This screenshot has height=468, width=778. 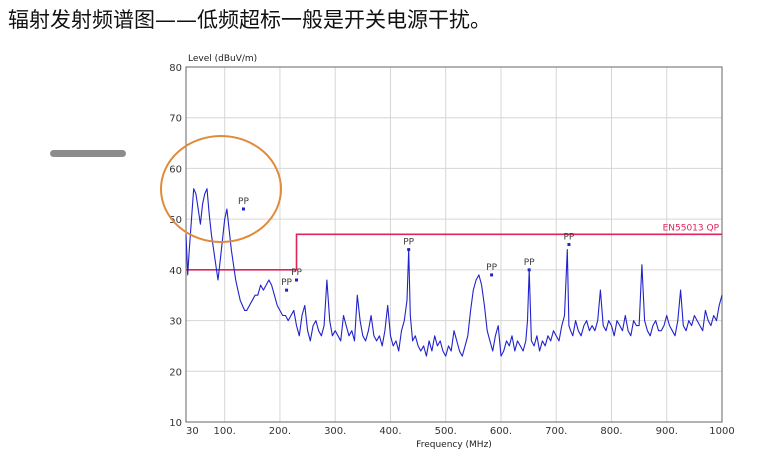 What do you see at coordinates (556, 431) in the screenshot?
I see `x-tick-label: 700.` at bounding box center [556, 431].